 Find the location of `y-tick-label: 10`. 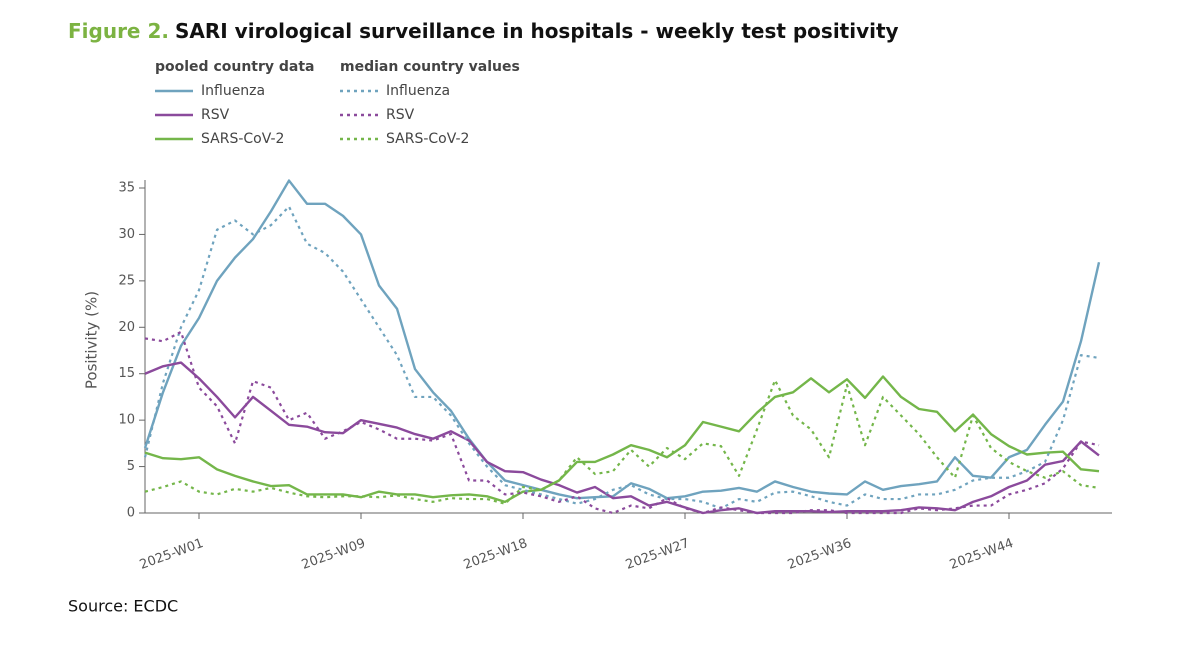

y-tick-label: 10 is located at coordinates (126, 420).